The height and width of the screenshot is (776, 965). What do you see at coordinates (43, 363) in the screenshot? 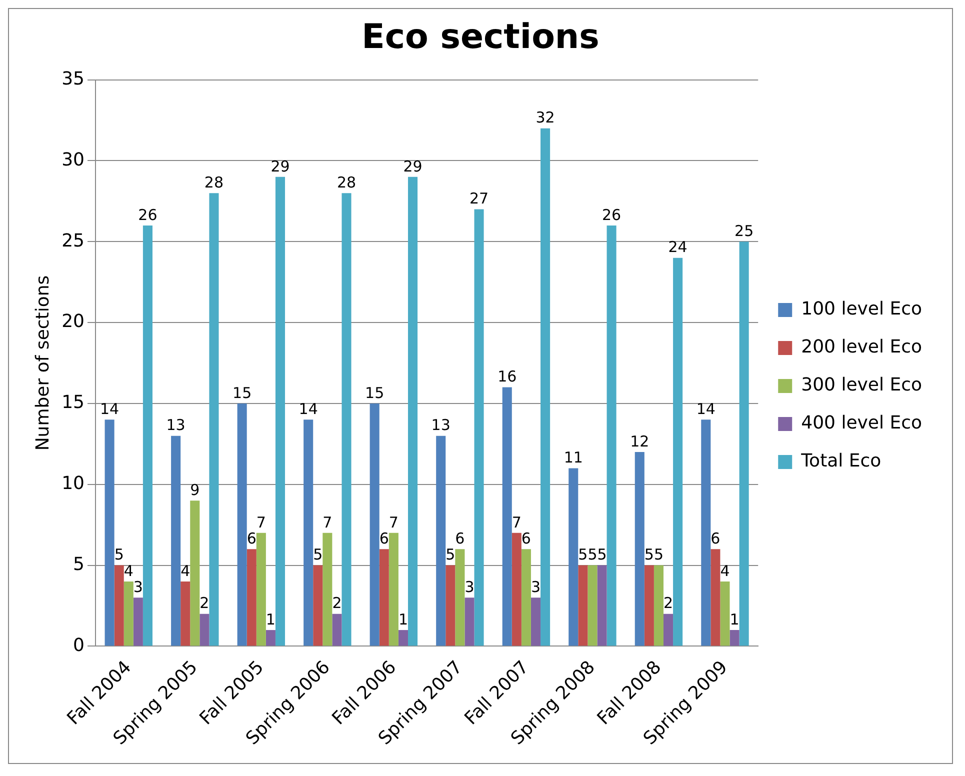
I see `y-axis-title: Number of sections` at bounding box center [43, 363].